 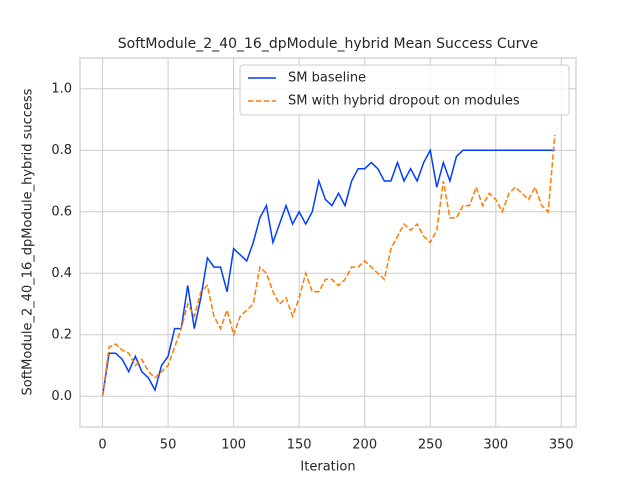 What do you see at coordinates (168, 445) in the screenshot?
I see `x-tick-label: 50` at bounding box center [168, 445].